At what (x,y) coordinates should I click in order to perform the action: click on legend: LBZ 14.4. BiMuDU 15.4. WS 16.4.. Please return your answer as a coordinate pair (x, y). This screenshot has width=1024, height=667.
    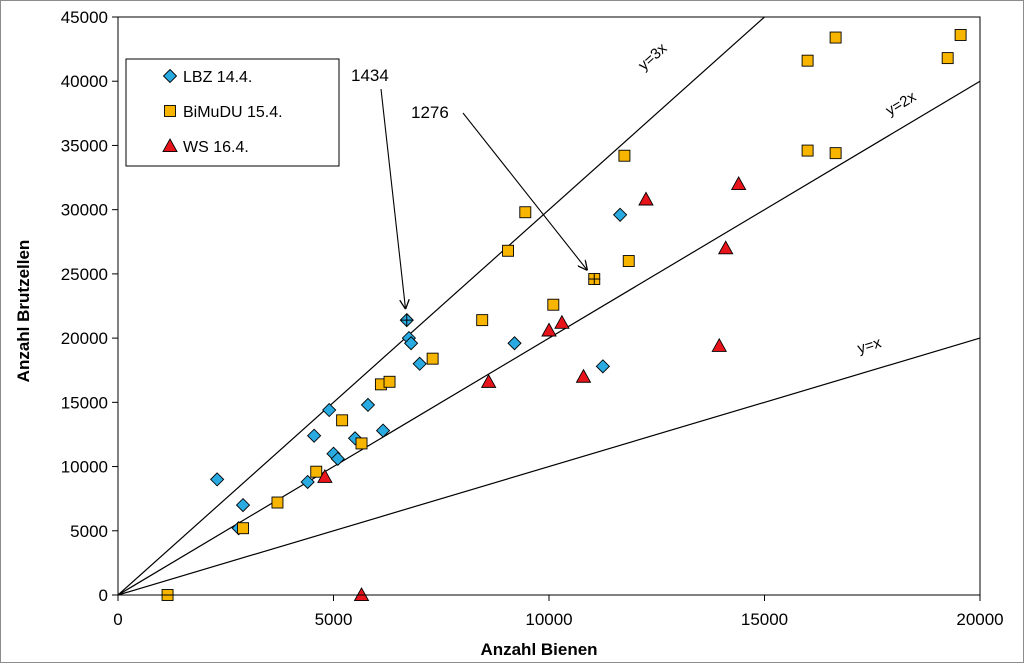
    Looking at the image, I should click on (232, 112).